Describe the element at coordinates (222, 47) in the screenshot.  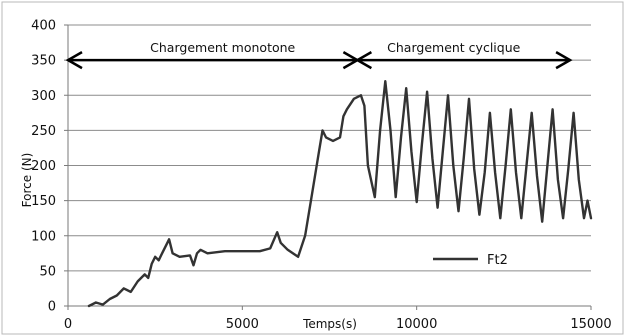
I see `phase-label-monotone: Chargement monotone` at that location.